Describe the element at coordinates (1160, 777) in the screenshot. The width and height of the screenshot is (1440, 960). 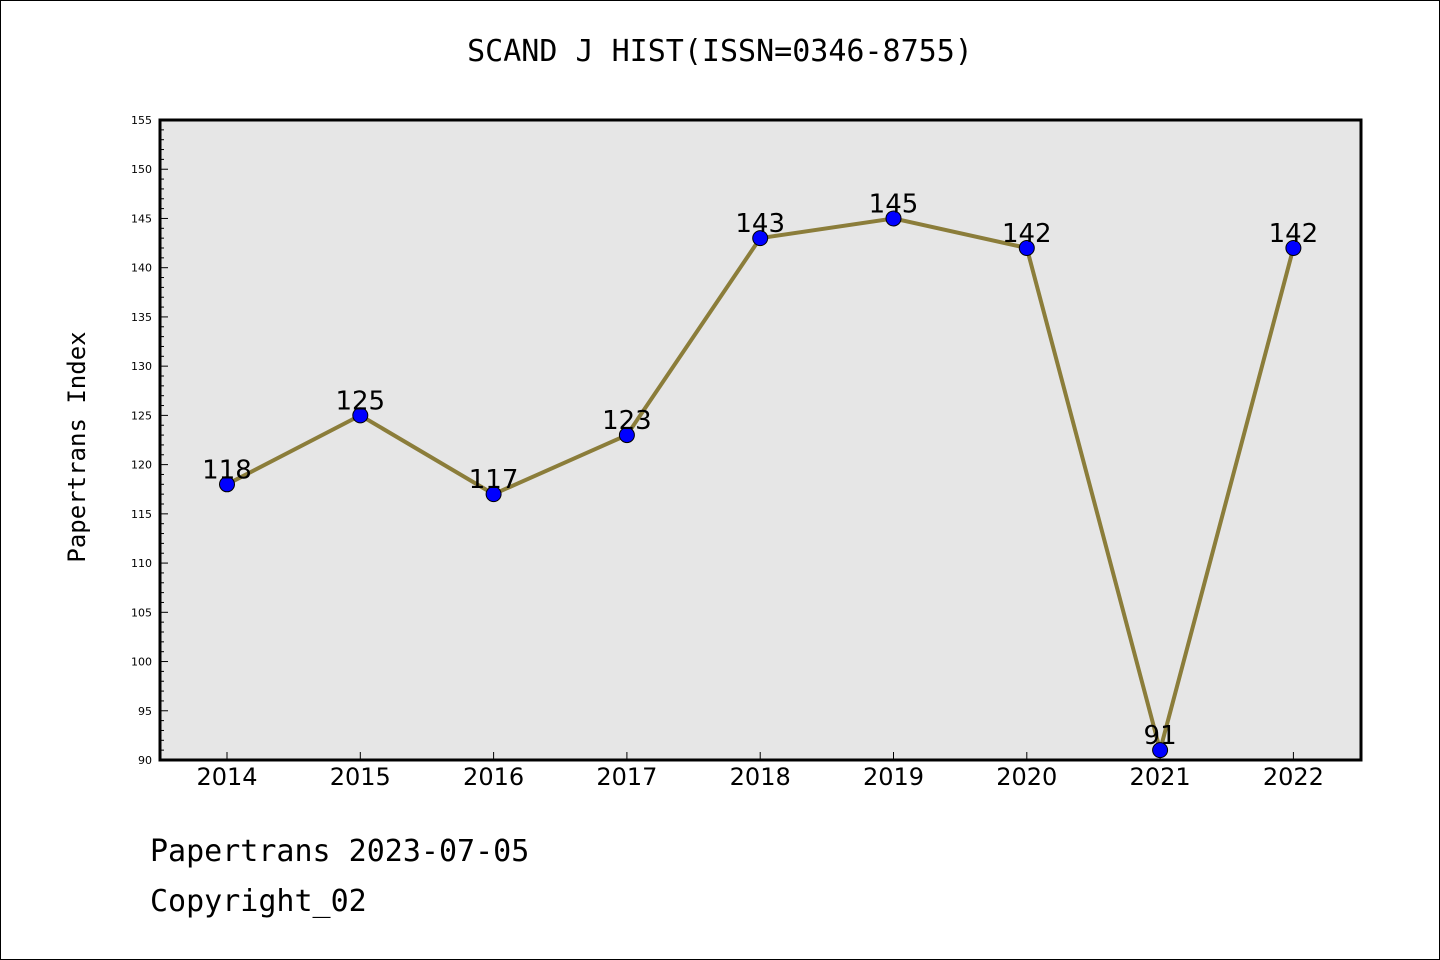
I see `x-tick-label: 2021` at that location.